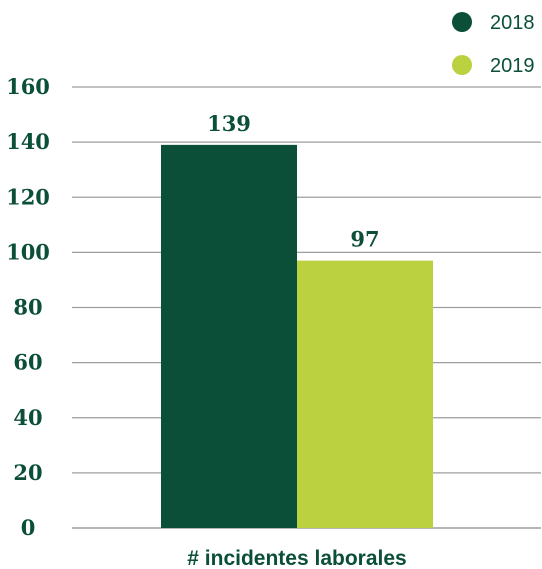  I want to click on y-axis-ticks: 0 20 40 60 80 100 120 140 160, so click(28, 307).